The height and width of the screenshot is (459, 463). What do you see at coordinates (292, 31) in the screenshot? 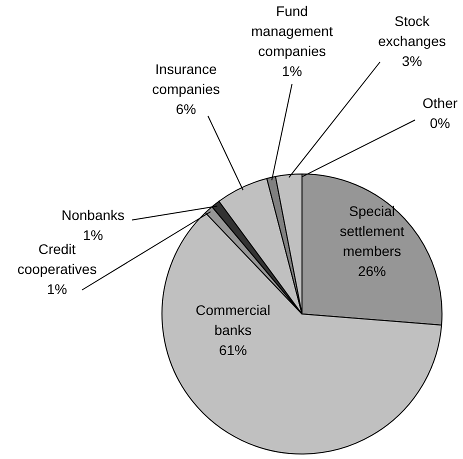
I see `slice-label: Fund management companies` at bounding box center [292, 31].